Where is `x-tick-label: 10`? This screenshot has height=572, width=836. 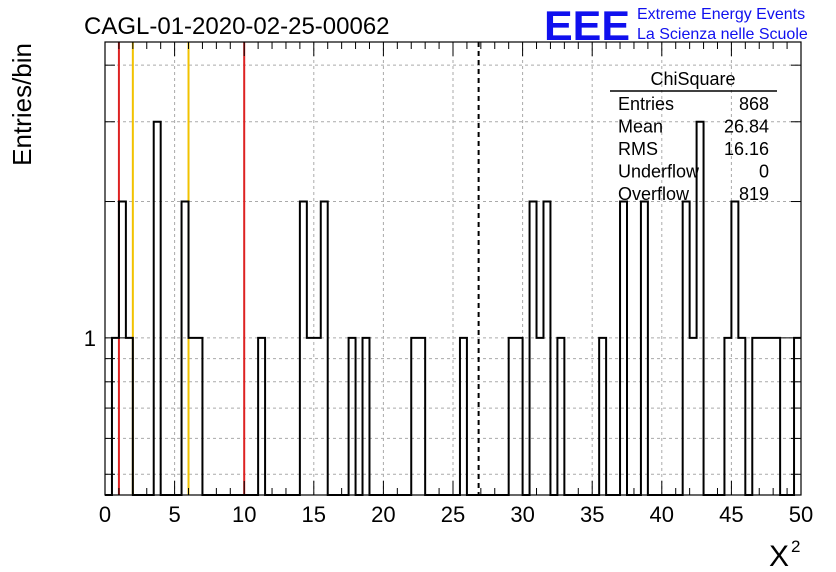 x-tick-label: 10 is located at coordinates (244, 514).